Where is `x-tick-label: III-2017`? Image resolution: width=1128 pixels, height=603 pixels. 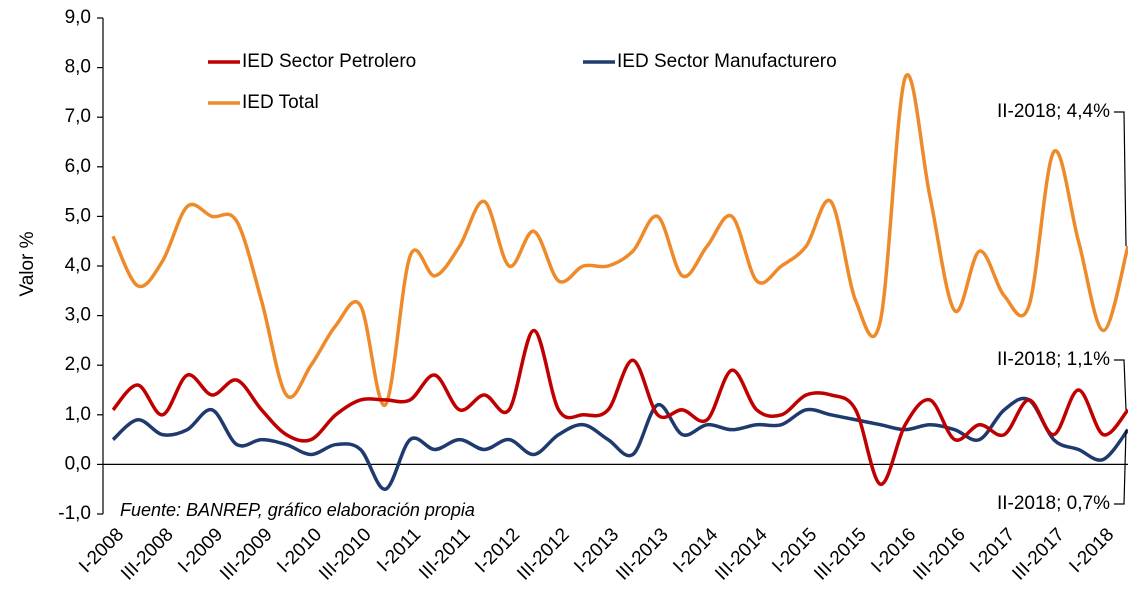
x-tick-label: III-2017 is located at coordinates (1038, 554).